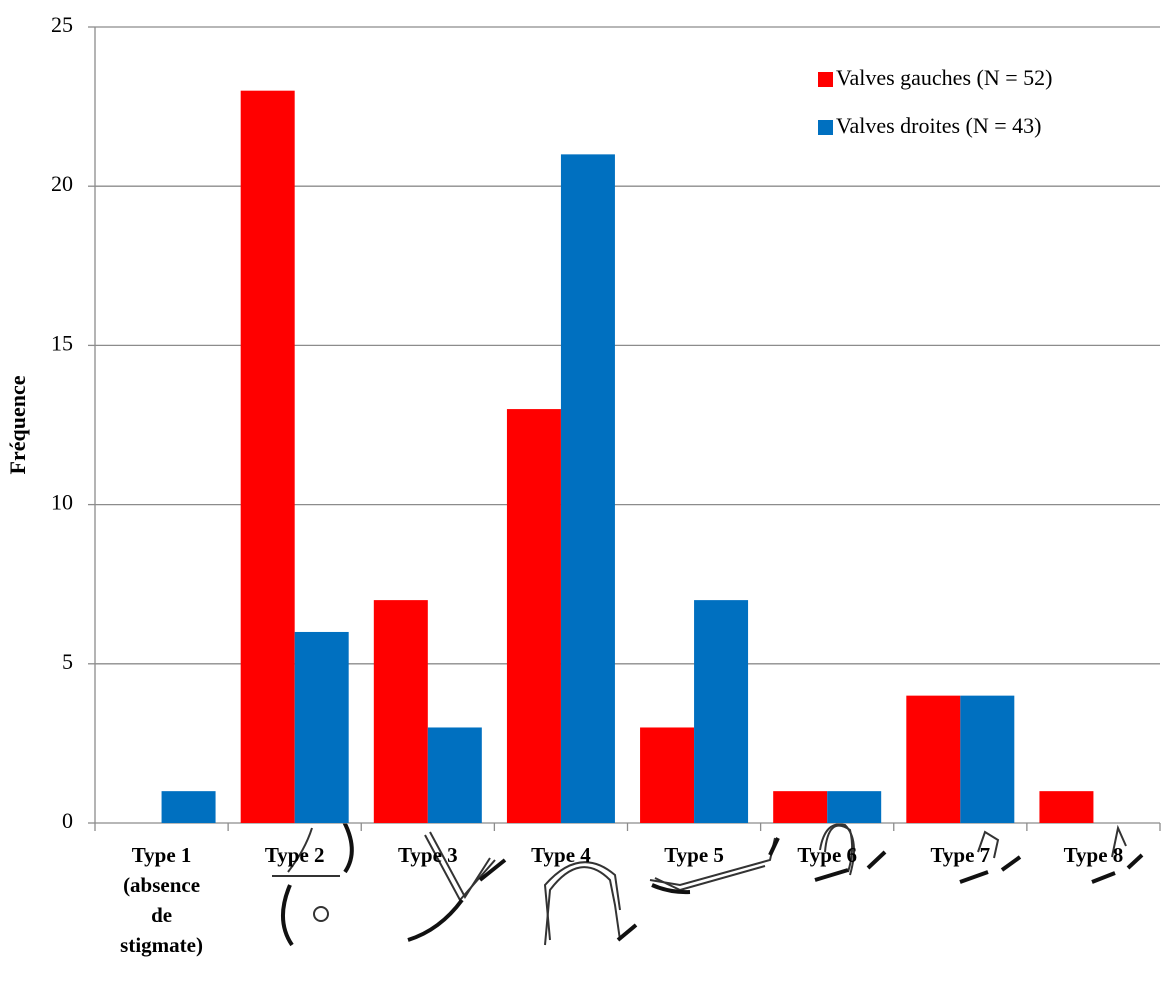 The height and width of the screenshot is (1005, 1161). I want to click on x-tick-label: Type 3, so click(428, 855).